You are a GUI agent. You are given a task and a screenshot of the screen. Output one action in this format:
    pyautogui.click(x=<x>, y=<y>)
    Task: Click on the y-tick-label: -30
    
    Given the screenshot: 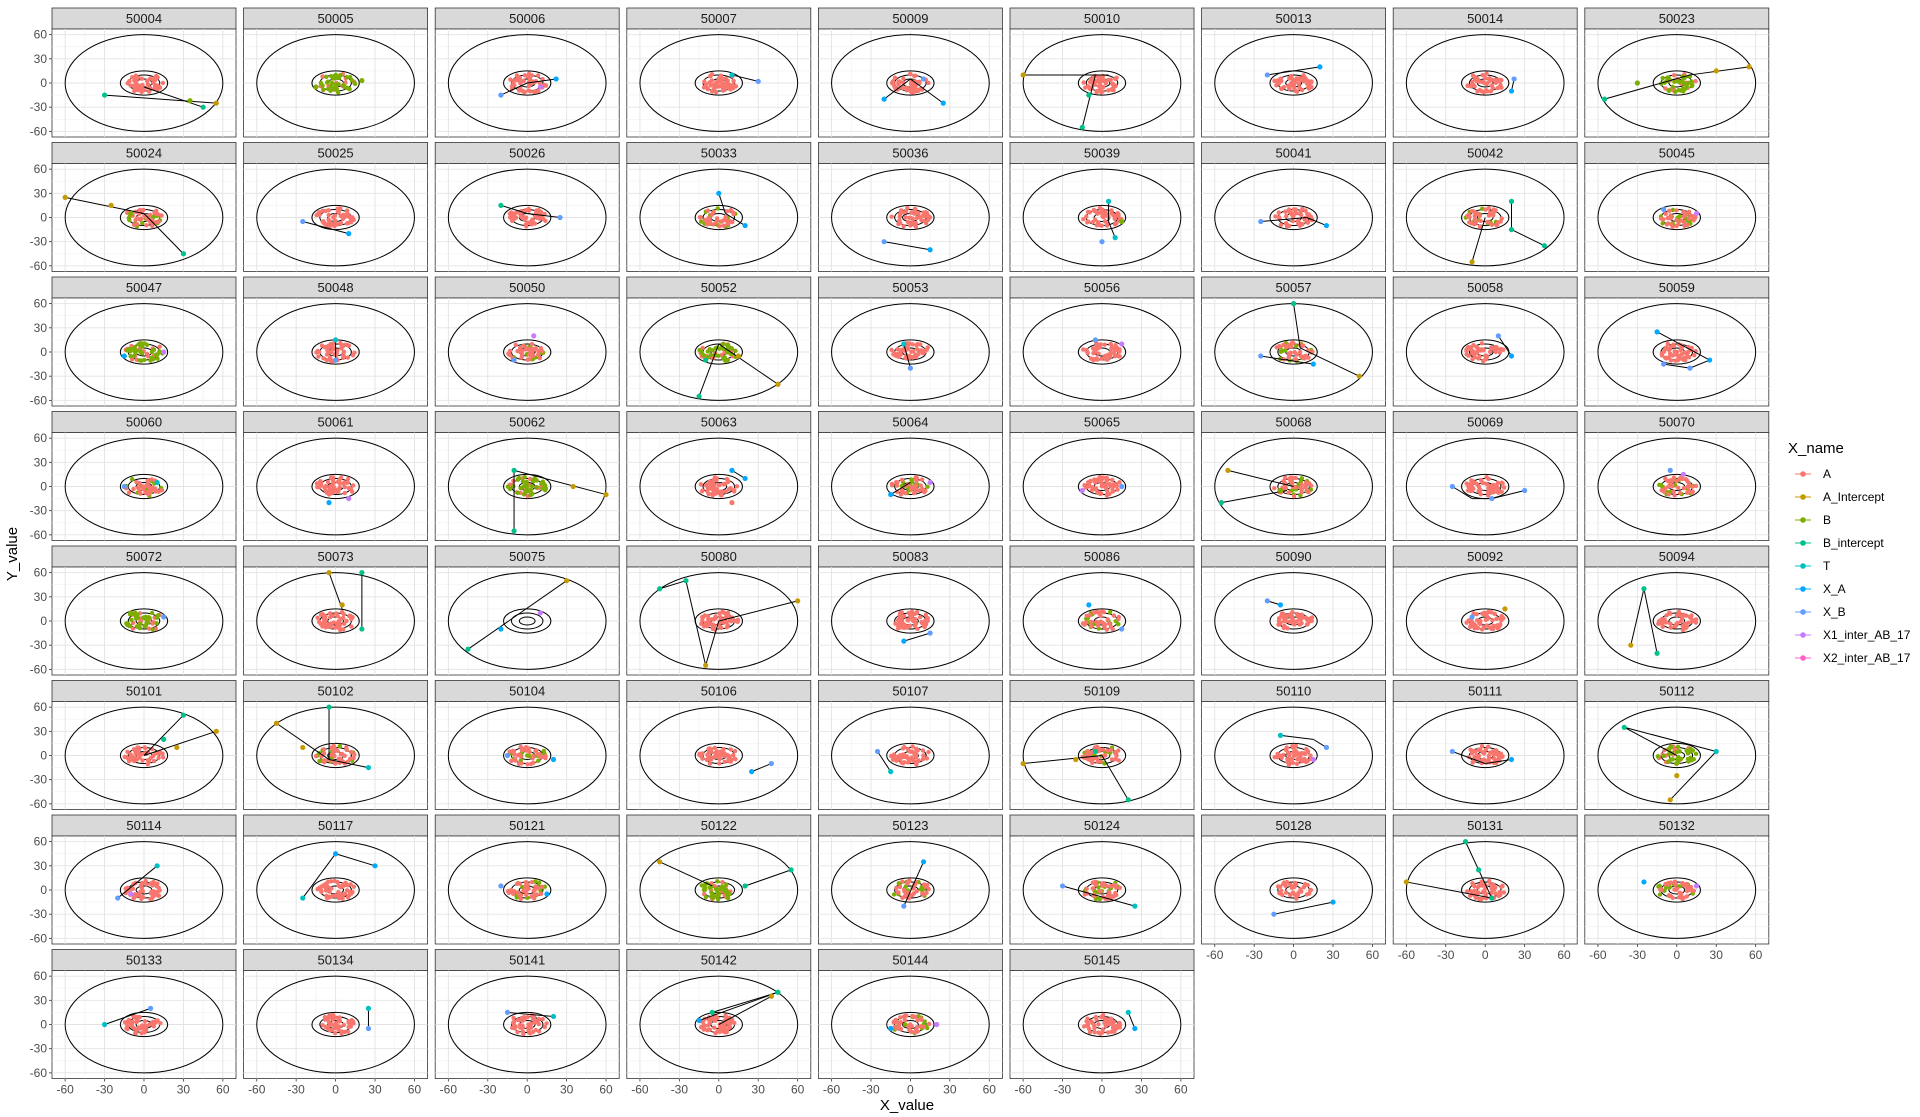 What is the action you would take?
    pyautogui.click(x=39, y=914)
    